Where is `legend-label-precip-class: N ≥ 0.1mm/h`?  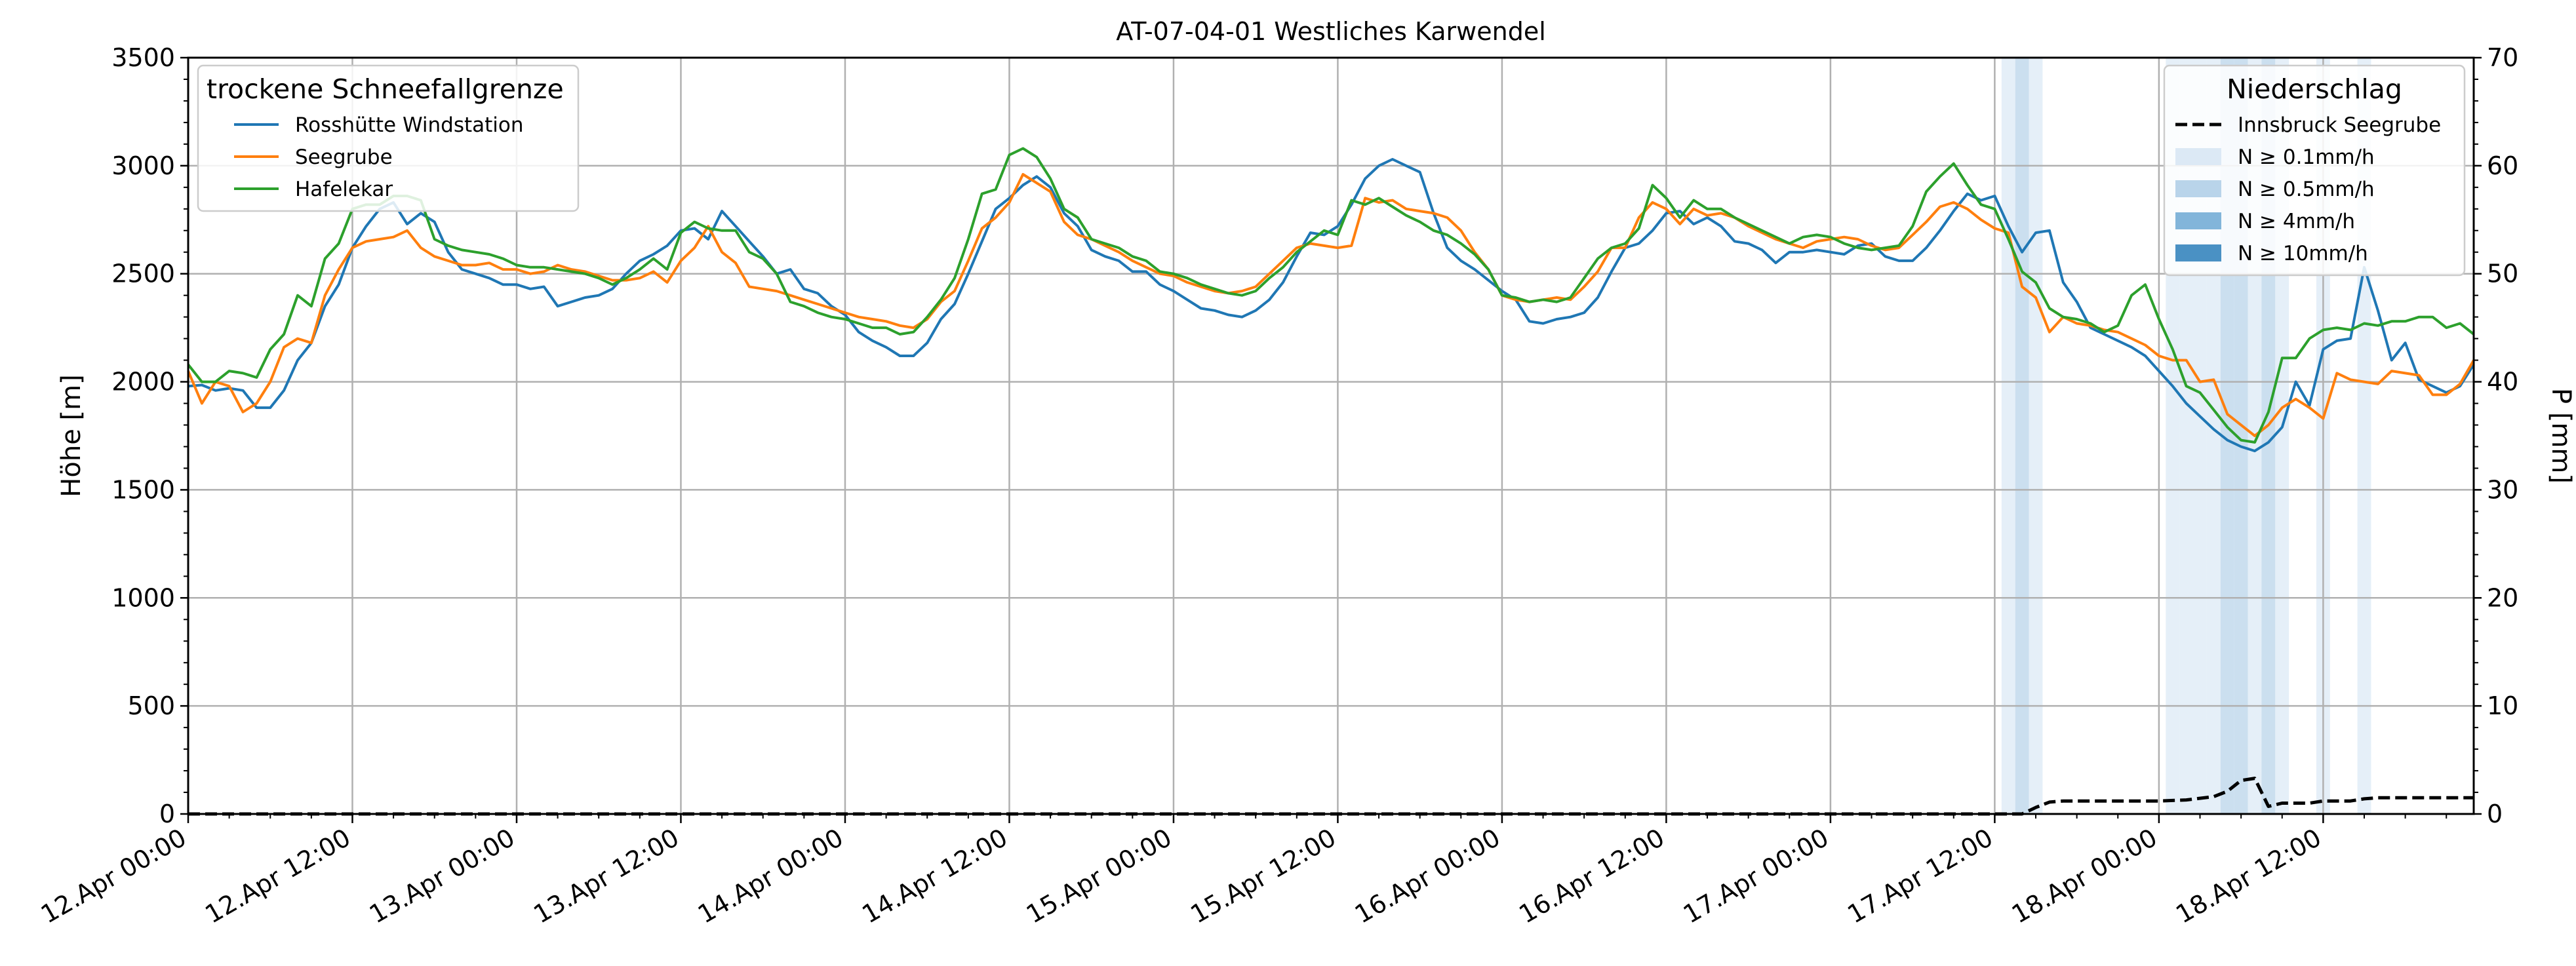 legend-label-precip-class: N ≥ 0.1mm/h is located at coordinates (2306, 157).